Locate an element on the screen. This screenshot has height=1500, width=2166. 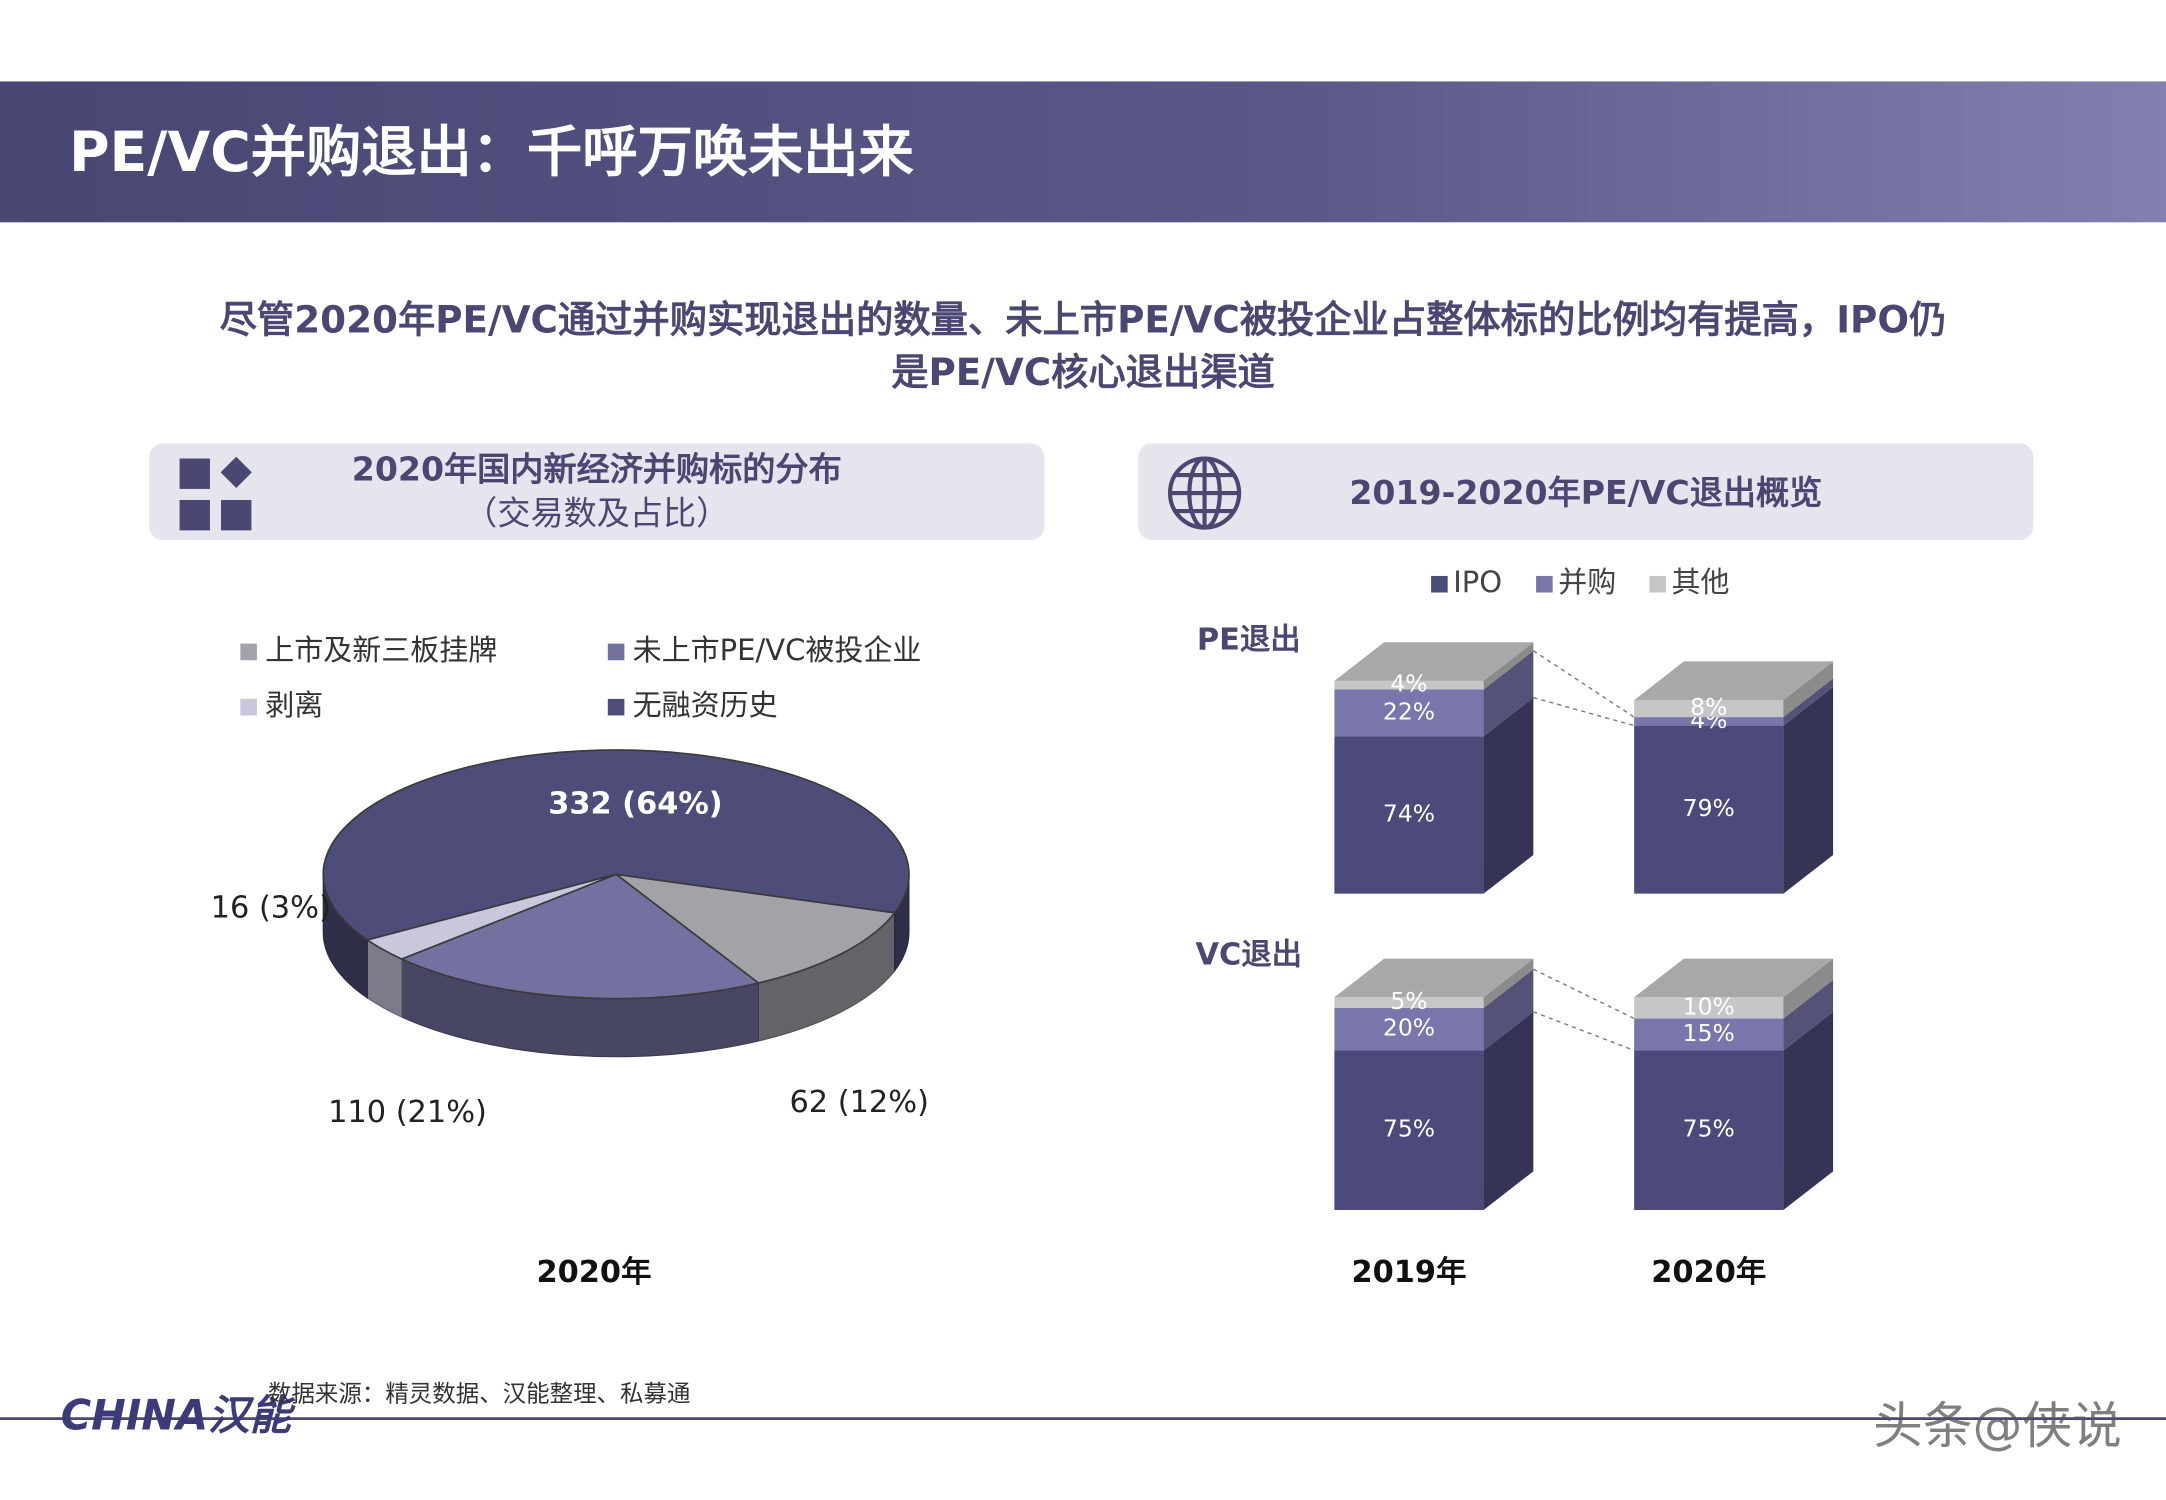
value-label: 10% is located at coordinates (1709, 1006).